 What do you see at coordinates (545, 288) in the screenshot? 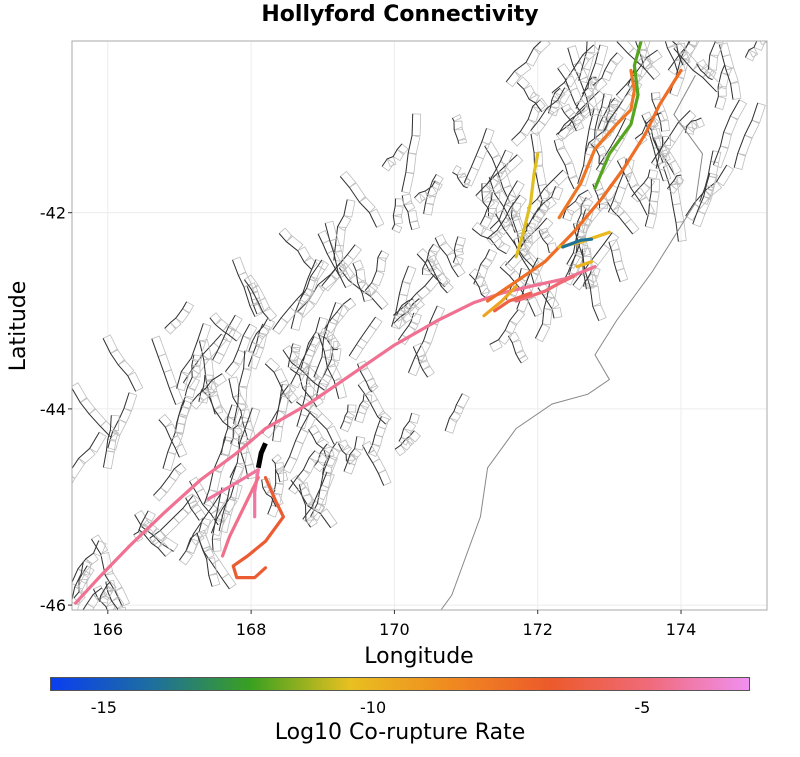
I see `rupture-porters-pass` at bounding box center [545, 288].